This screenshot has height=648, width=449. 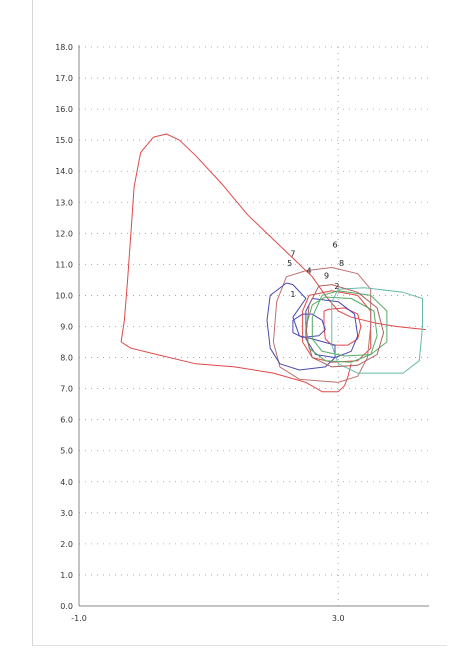 What do you see at coordinates (334, 244) in the screenshot?
I see `loop-label-6: 6` at bounding box center [334, 244].